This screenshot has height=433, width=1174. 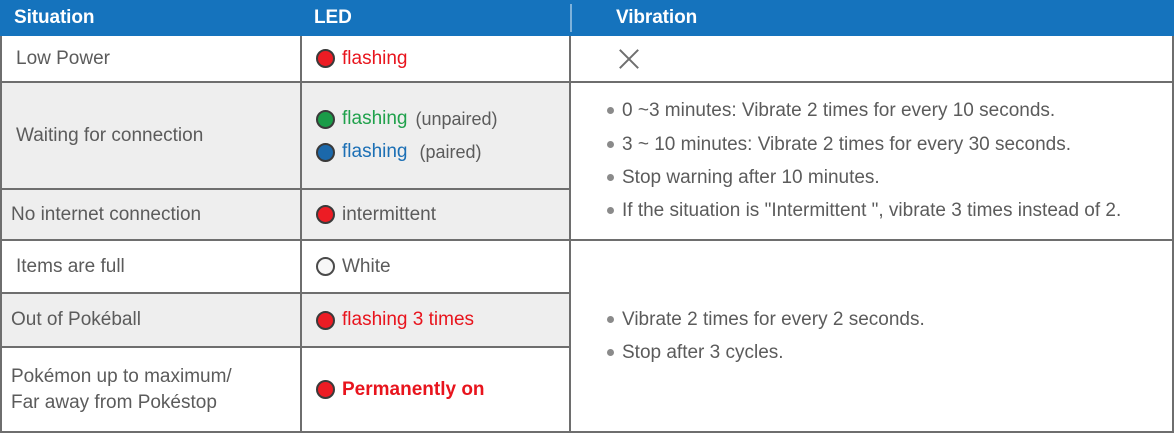 I want to click on table-row: No internet connection, so click(x=151, y=215).